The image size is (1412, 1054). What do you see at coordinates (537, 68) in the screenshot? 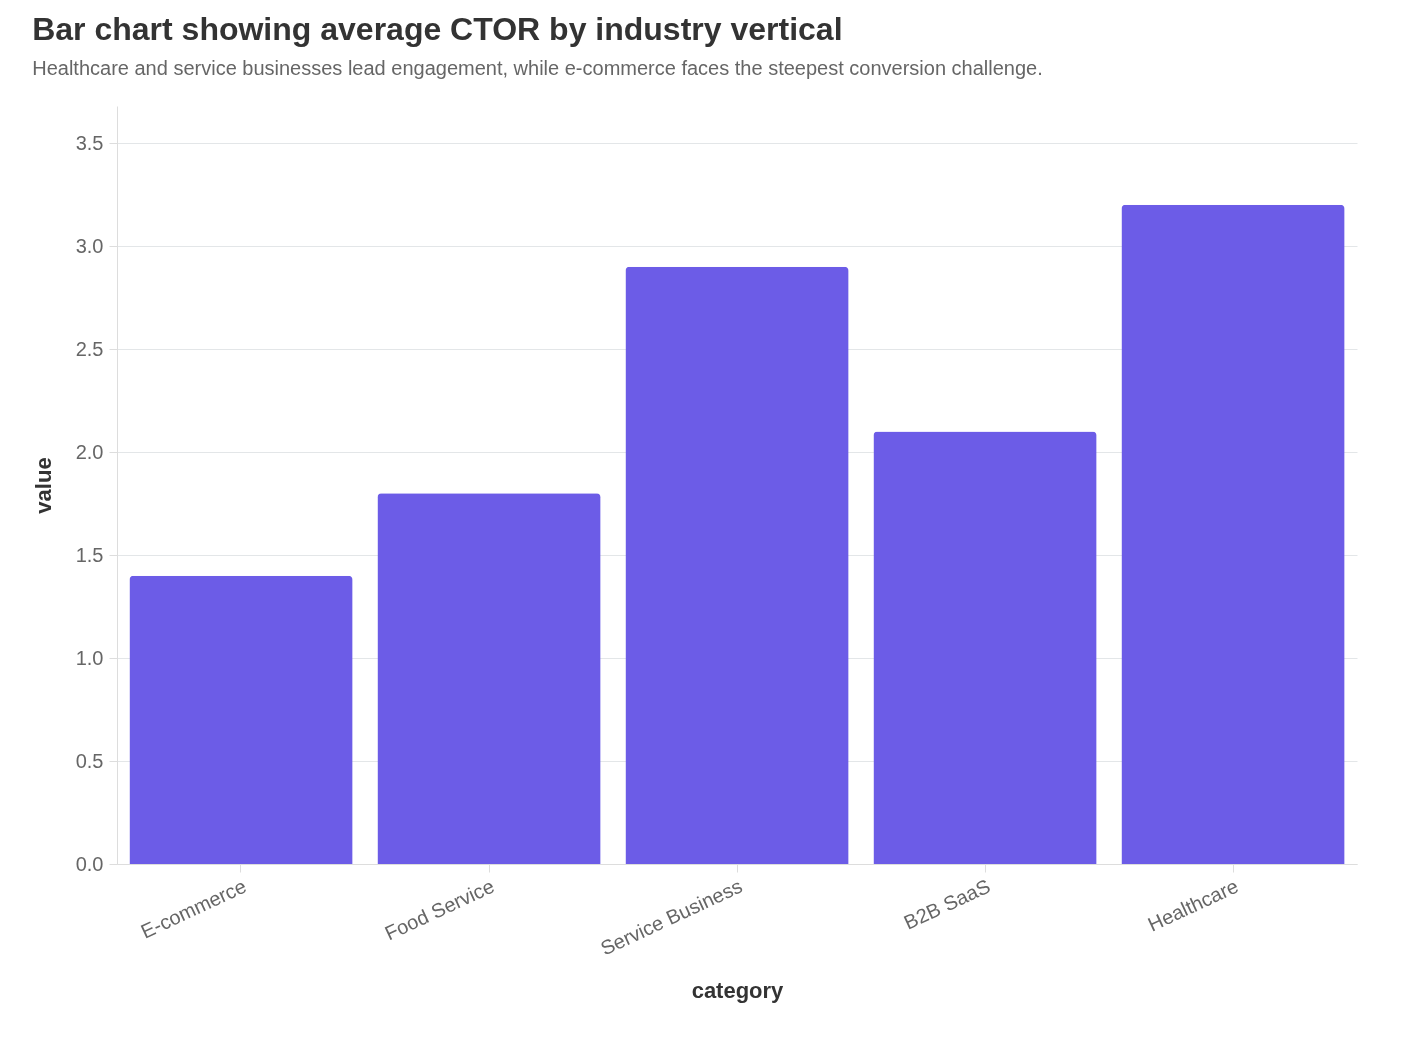
I see `chart-subtitle: Healthcare and service businesses lead engagement, while e-commerce faces the steepest conversion challenge.` at bounding box center [537, 68].